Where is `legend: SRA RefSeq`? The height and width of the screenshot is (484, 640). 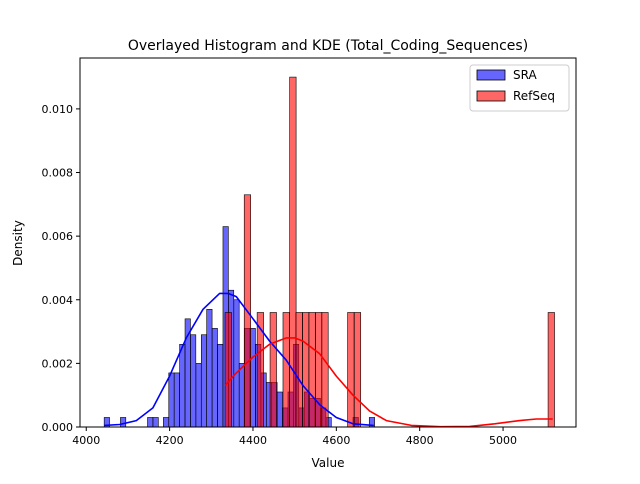 legend: SRA RefSeq is located at coordinates (519, 88).